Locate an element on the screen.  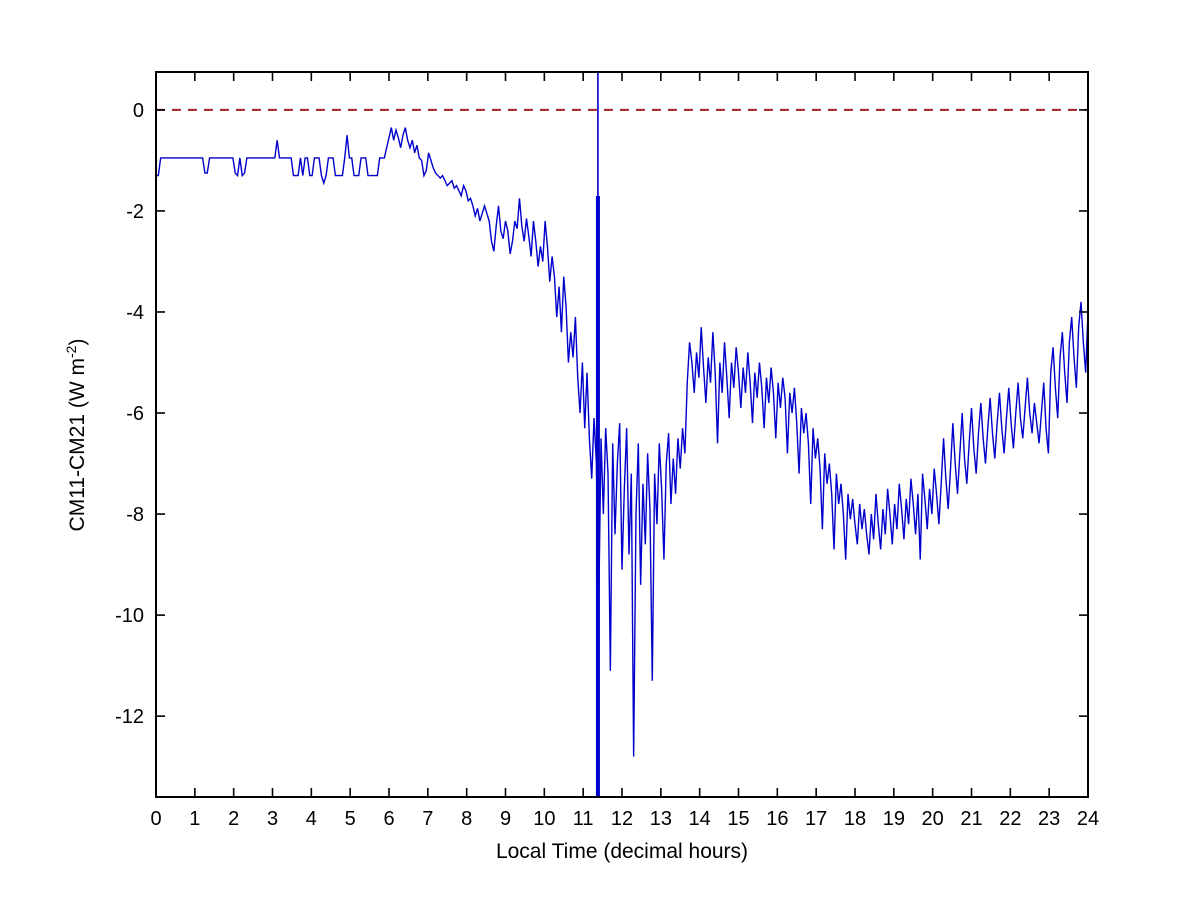
x-tick-label: 21 is located at coordinates (971, 819).